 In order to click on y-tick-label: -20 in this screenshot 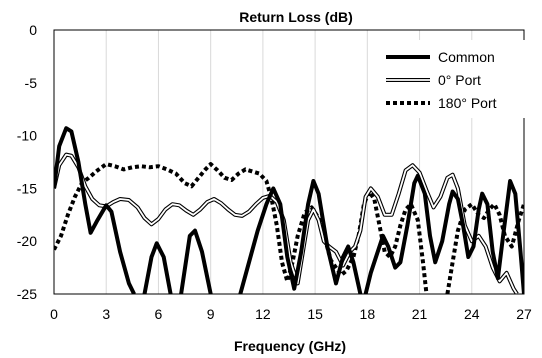, I will do `click(27, 241)`.